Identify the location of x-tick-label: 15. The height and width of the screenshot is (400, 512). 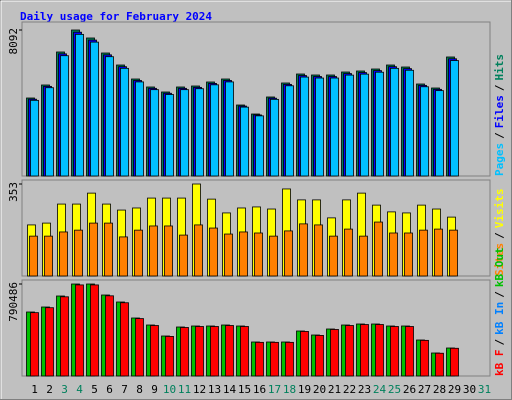
(244, 389).